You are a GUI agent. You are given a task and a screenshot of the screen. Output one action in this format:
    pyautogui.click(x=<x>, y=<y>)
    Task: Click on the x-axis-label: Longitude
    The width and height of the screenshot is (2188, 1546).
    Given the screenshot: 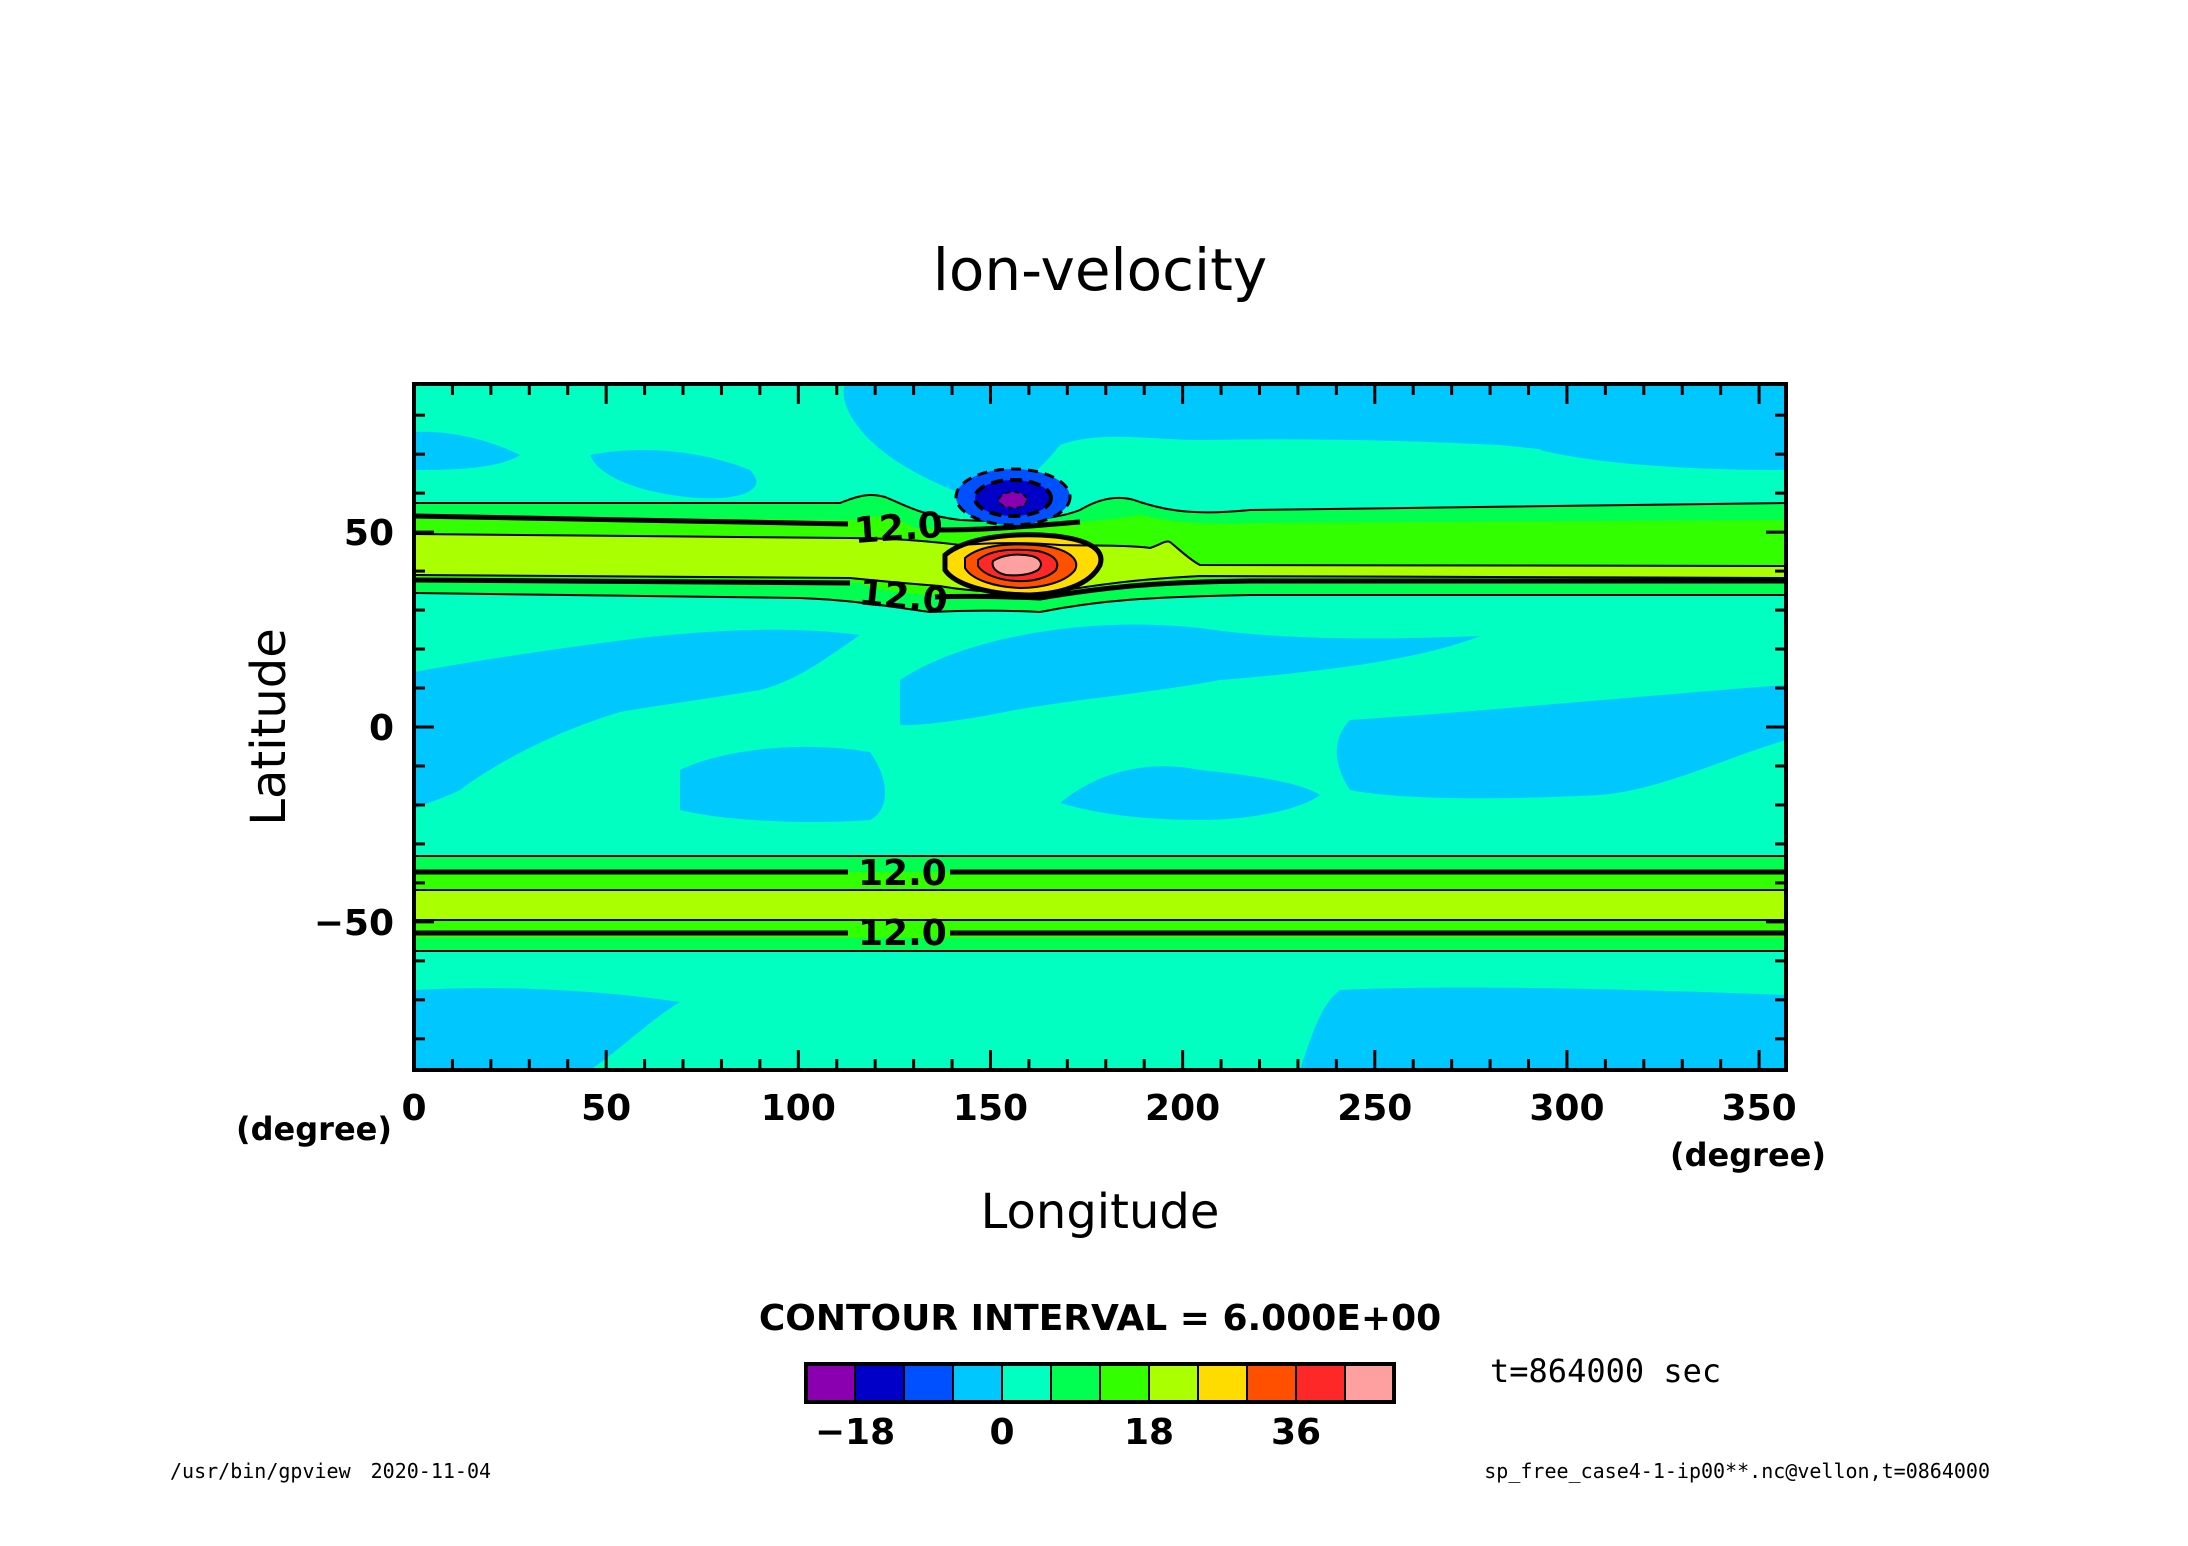 What is the action you would take?
    pyautogui.click(x=1100, y=1212)
    